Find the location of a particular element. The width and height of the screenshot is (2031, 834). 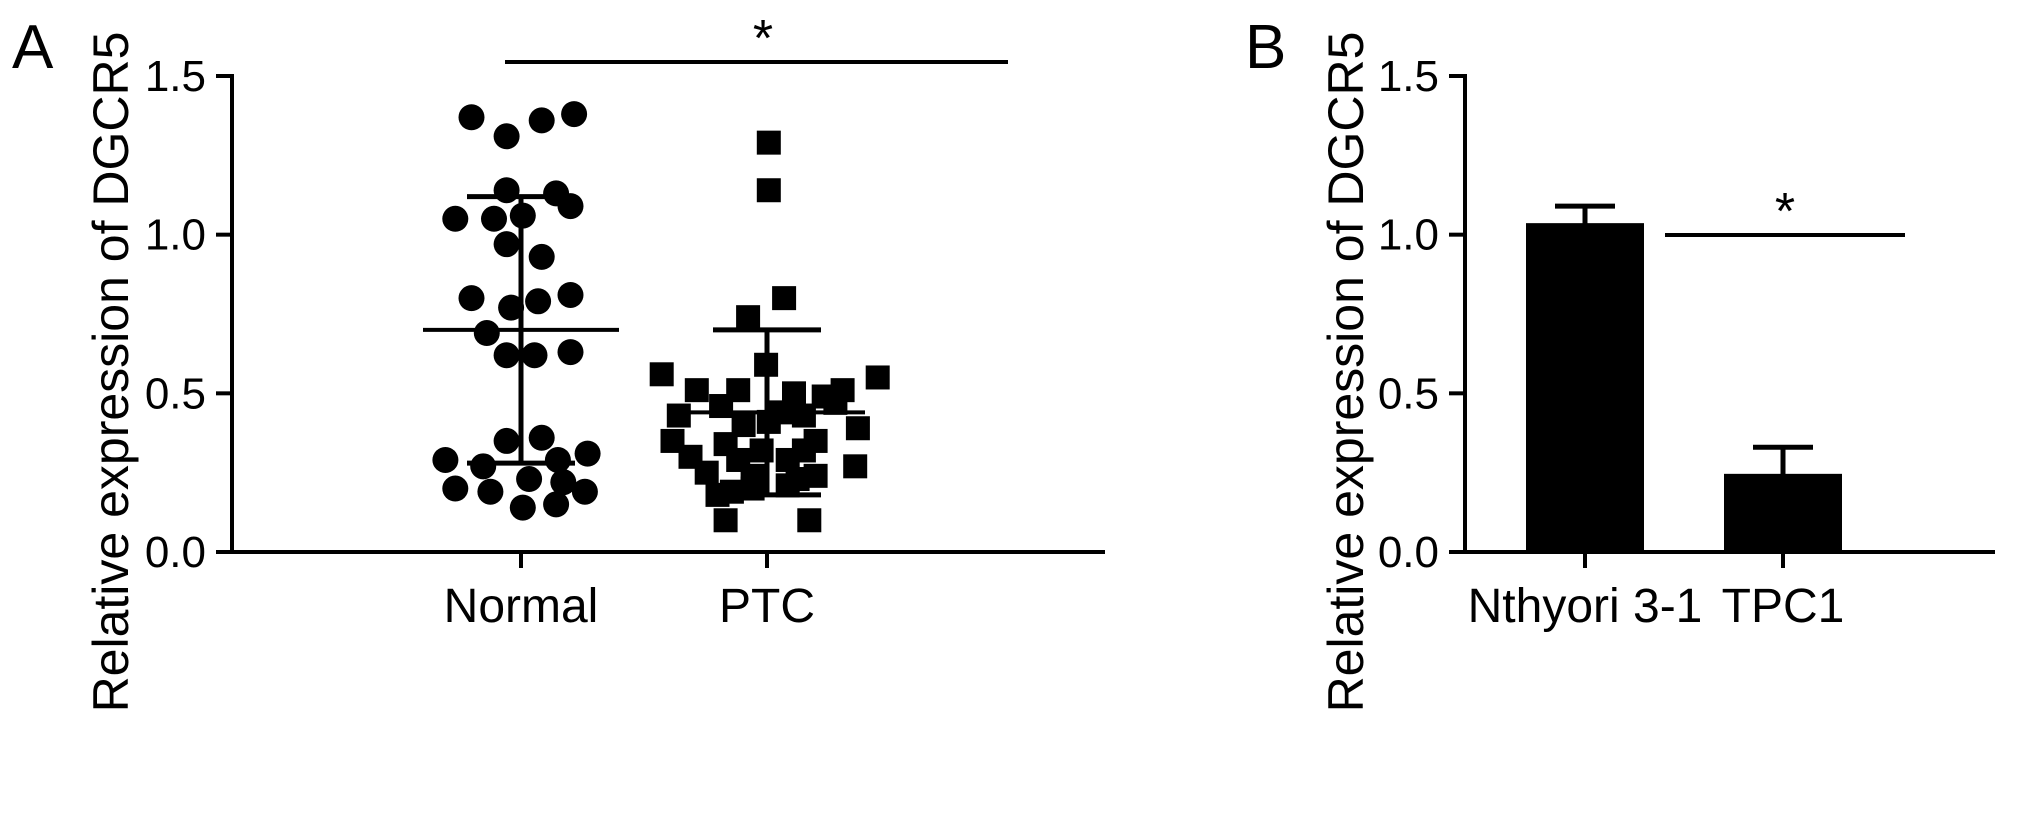

panel-b-significance-star: * is located at coordinates (1785, 212).